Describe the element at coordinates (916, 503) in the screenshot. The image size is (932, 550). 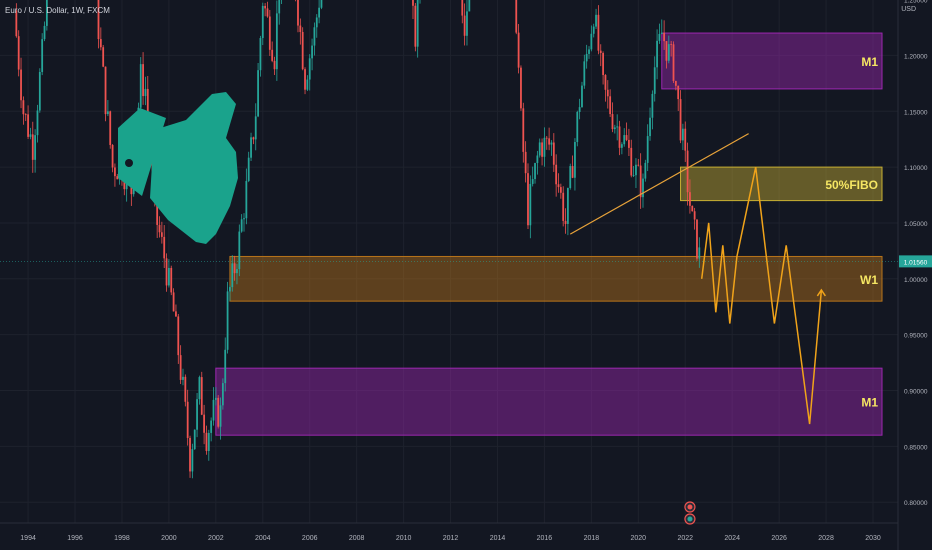
I see `y-tick-label: 0.80000` at that location.